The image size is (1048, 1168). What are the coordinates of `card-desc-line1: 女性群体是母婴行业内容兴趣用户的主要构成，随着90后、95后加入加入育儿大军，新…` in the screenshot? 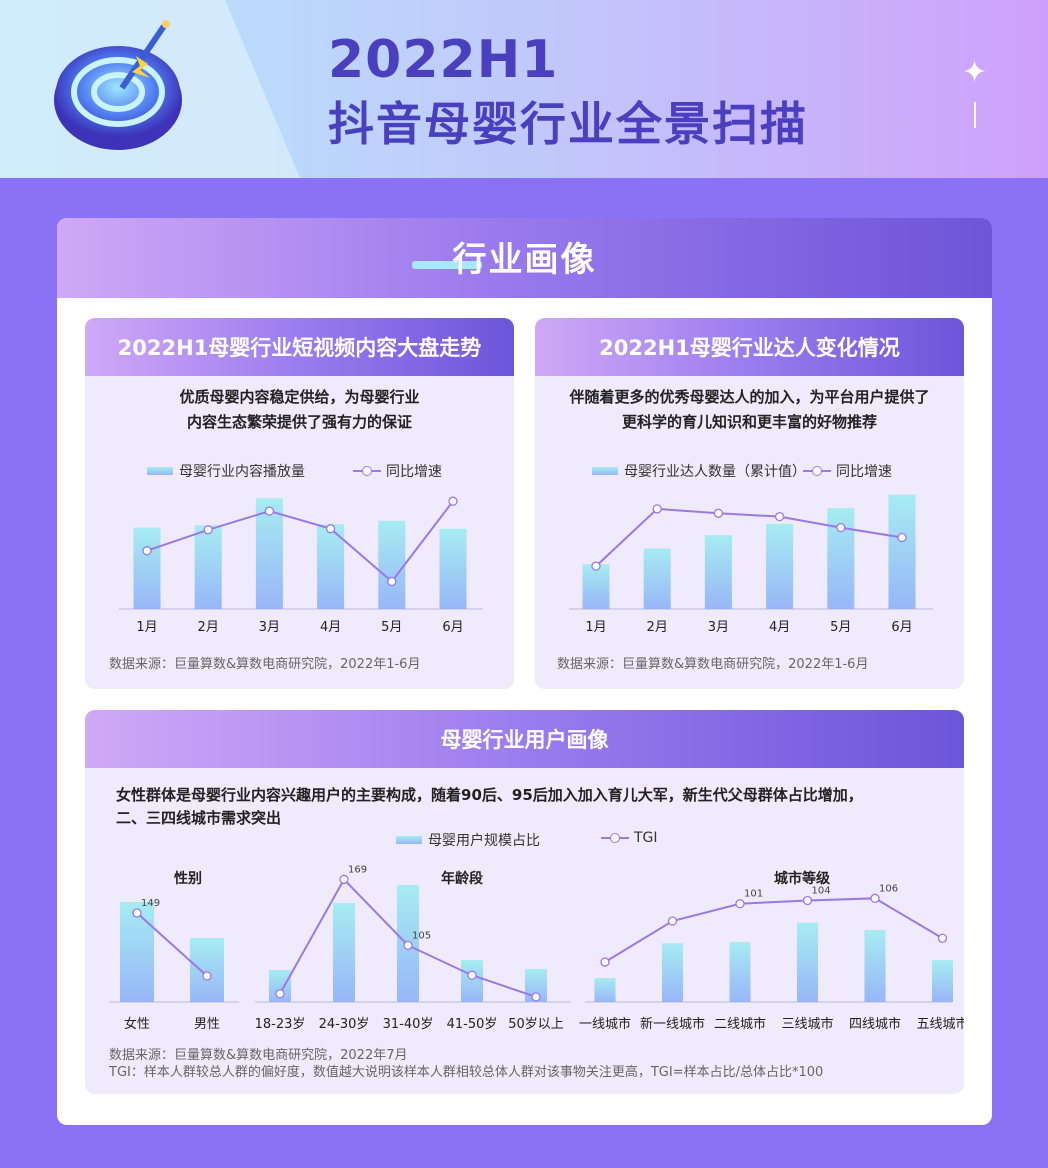 It's located at (489, 795).